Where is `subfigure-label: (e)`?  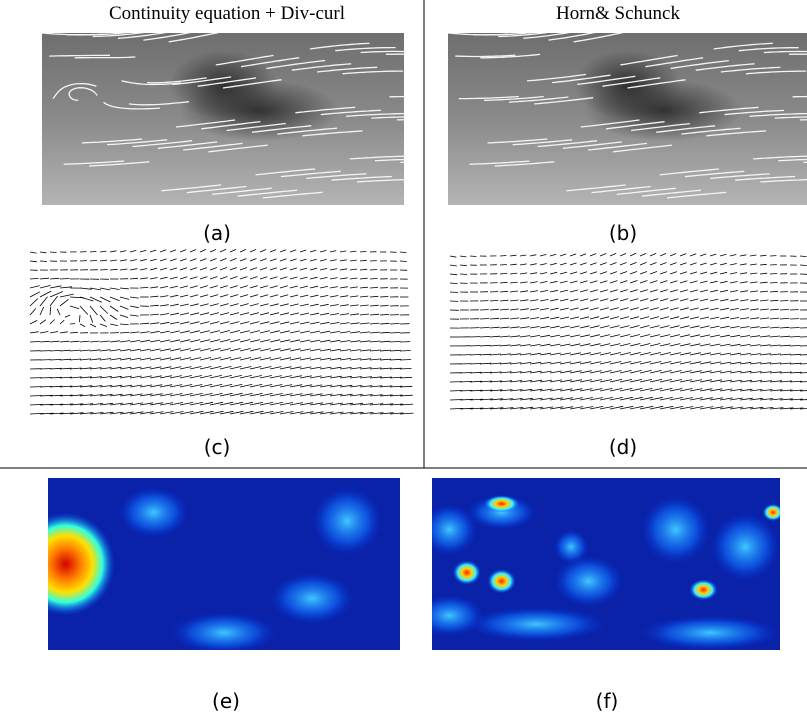 subfigure-label: (e) is located at coordinates (226, 701).